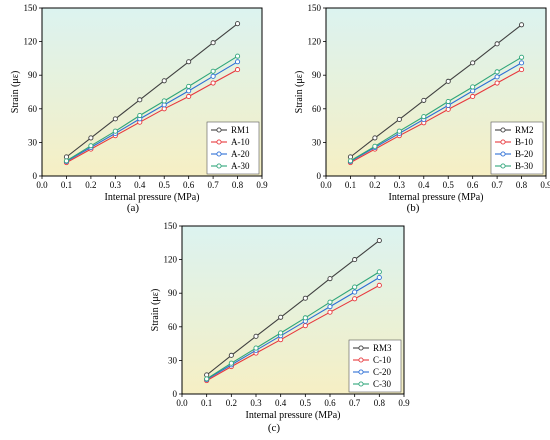 Image resolution: width=550 pixels, height=440 pixels. I want to click on y-tick-label: 150, so click(31, 8).